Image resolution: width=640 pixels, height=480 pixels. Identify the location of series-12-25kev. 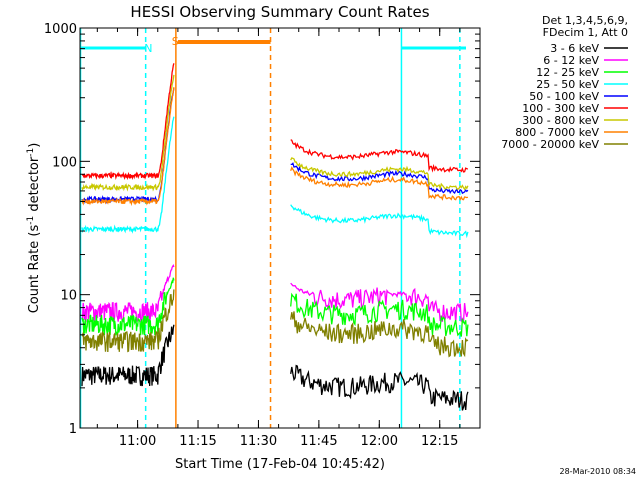
(275, 307).